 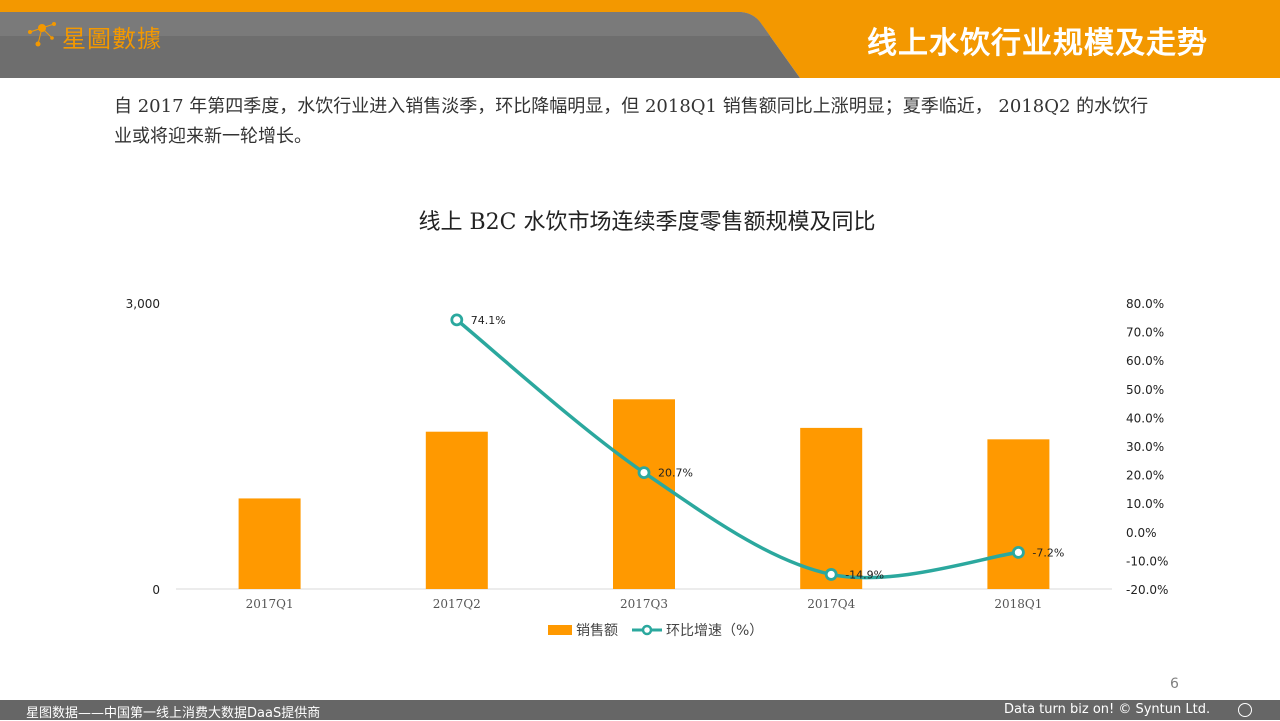 I want to click on legend-item-growth: 环比增速（%）, so click(x=697, y=630).